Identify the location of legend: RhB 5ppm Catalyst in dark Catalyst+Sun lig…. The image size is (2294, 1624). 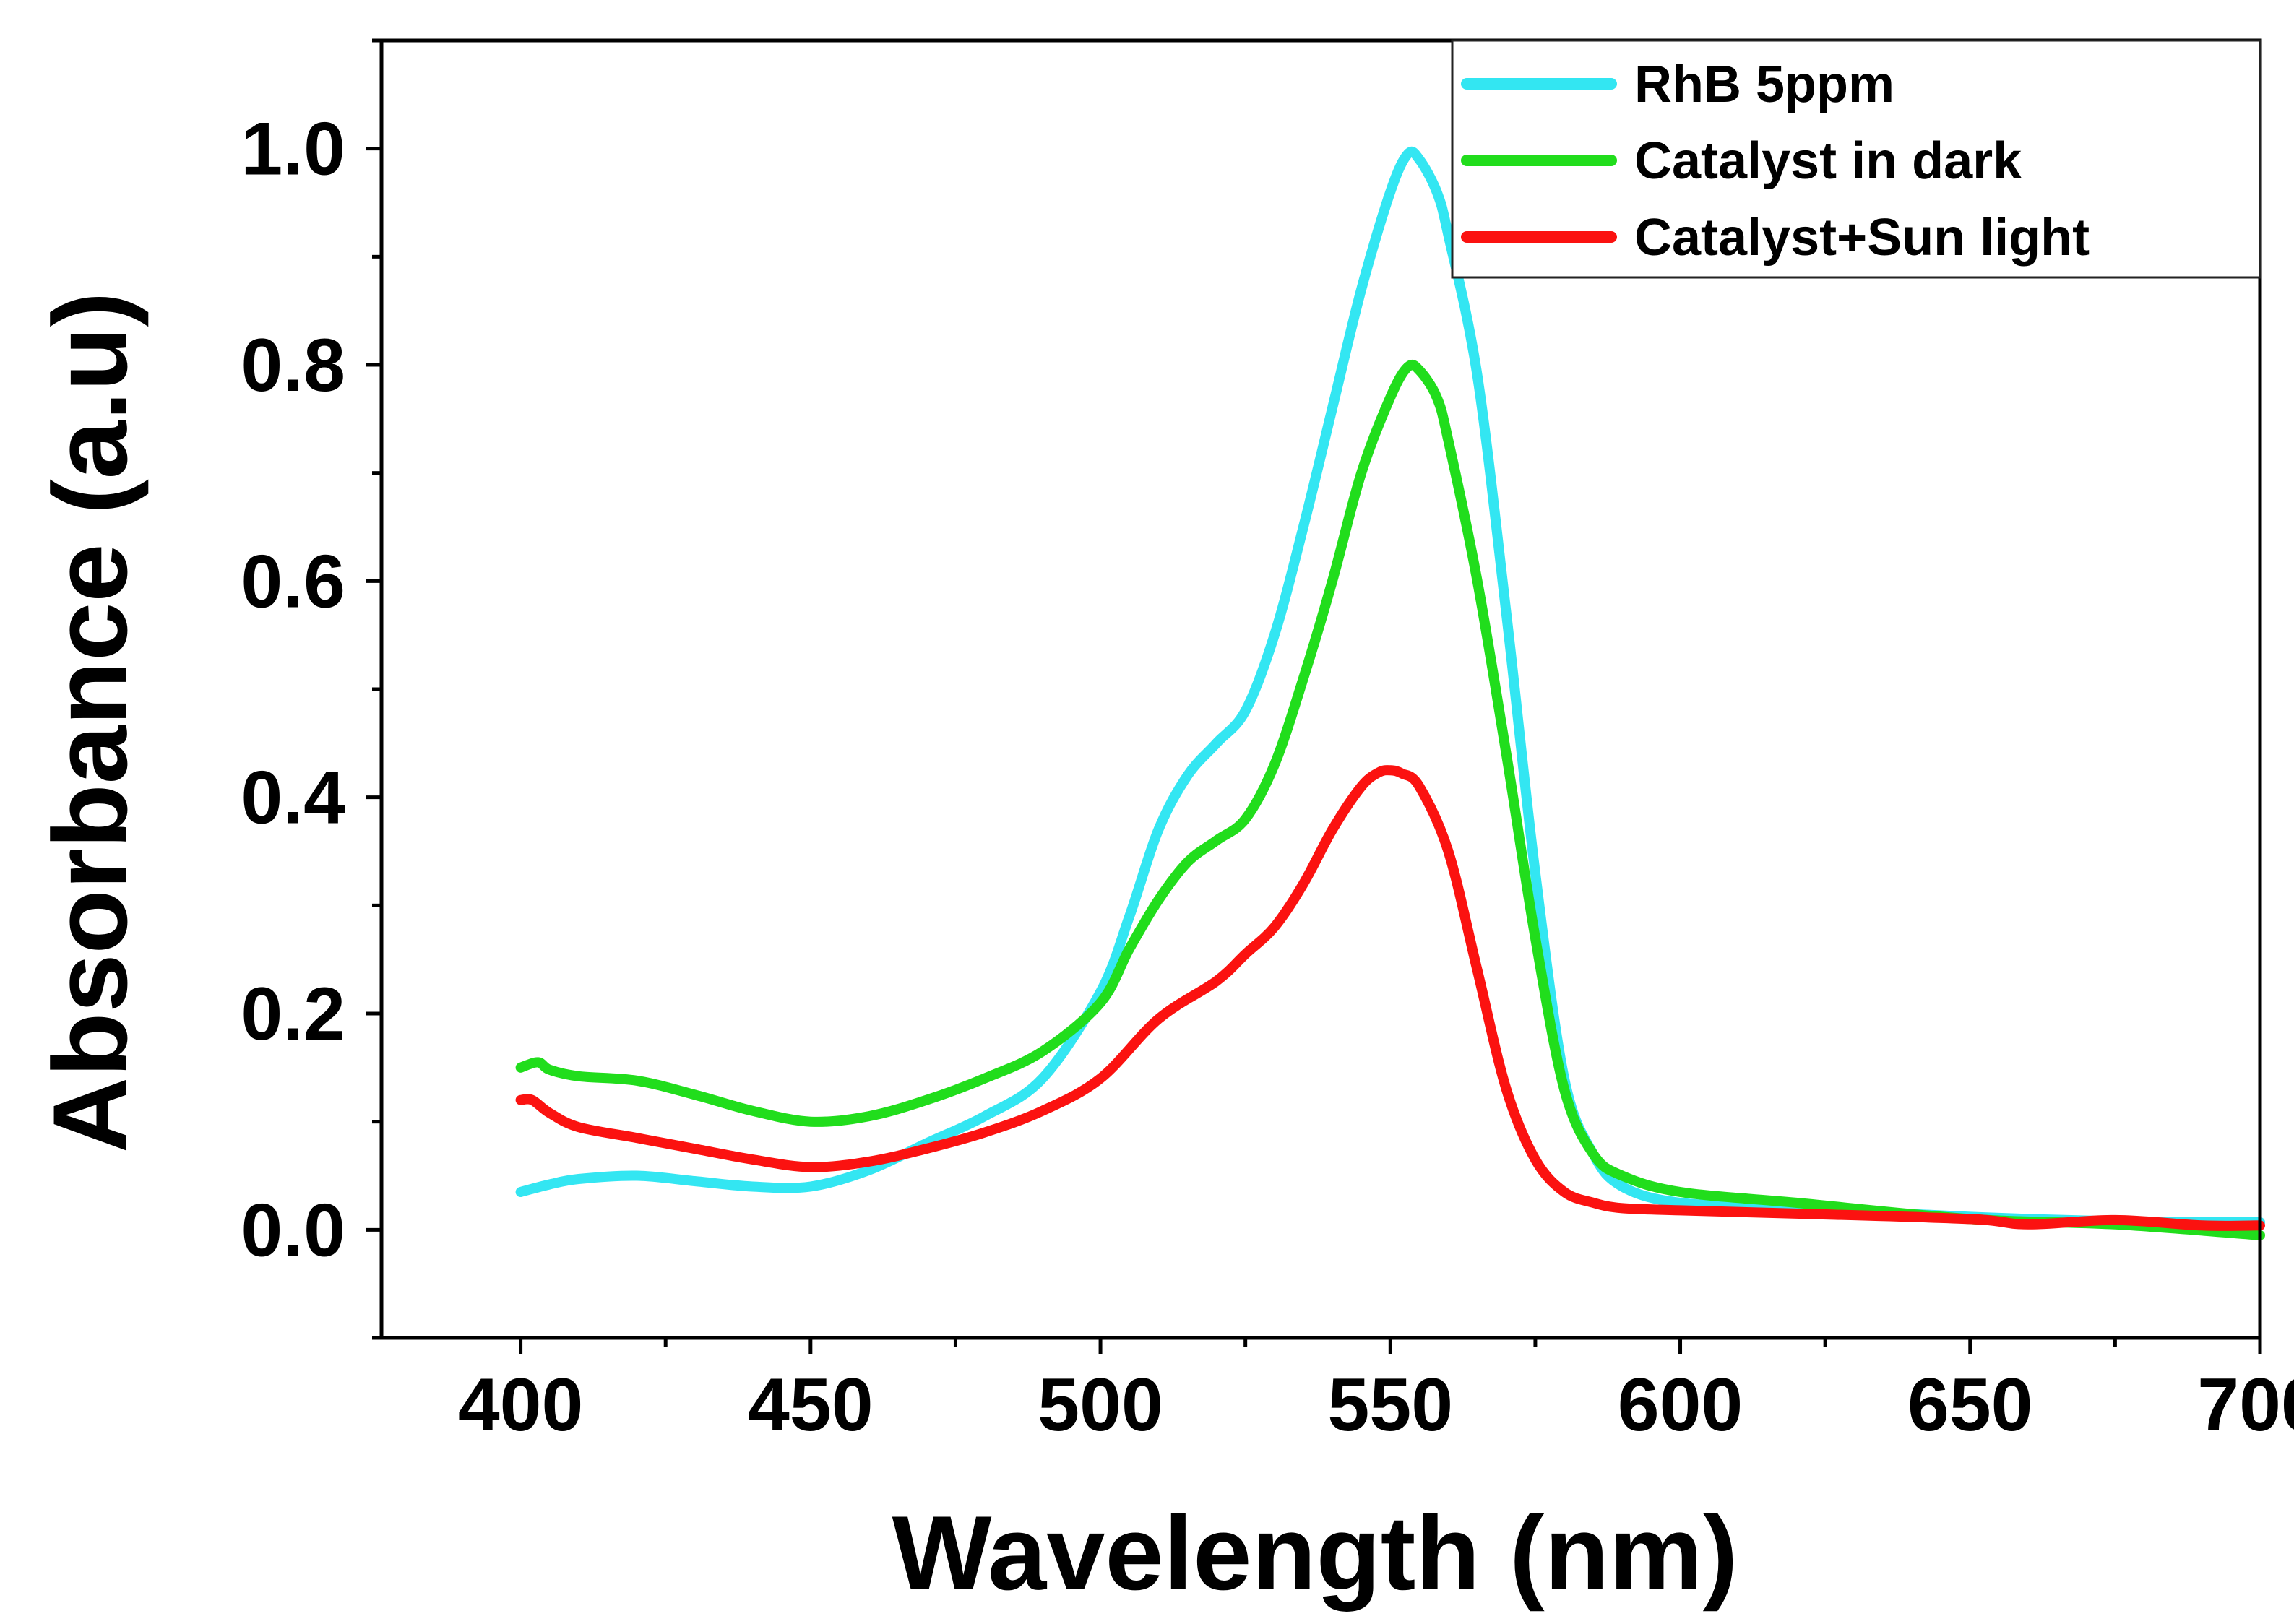
(1856, 159).